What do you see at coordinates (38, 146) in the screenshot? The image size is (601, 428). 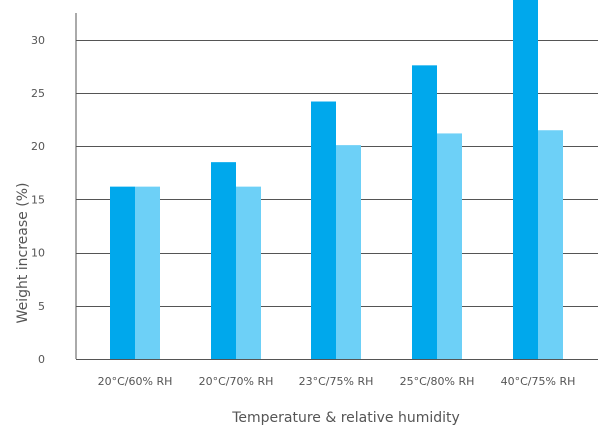 I see `y-tick-label: 20` at bounding box center [38, 146].